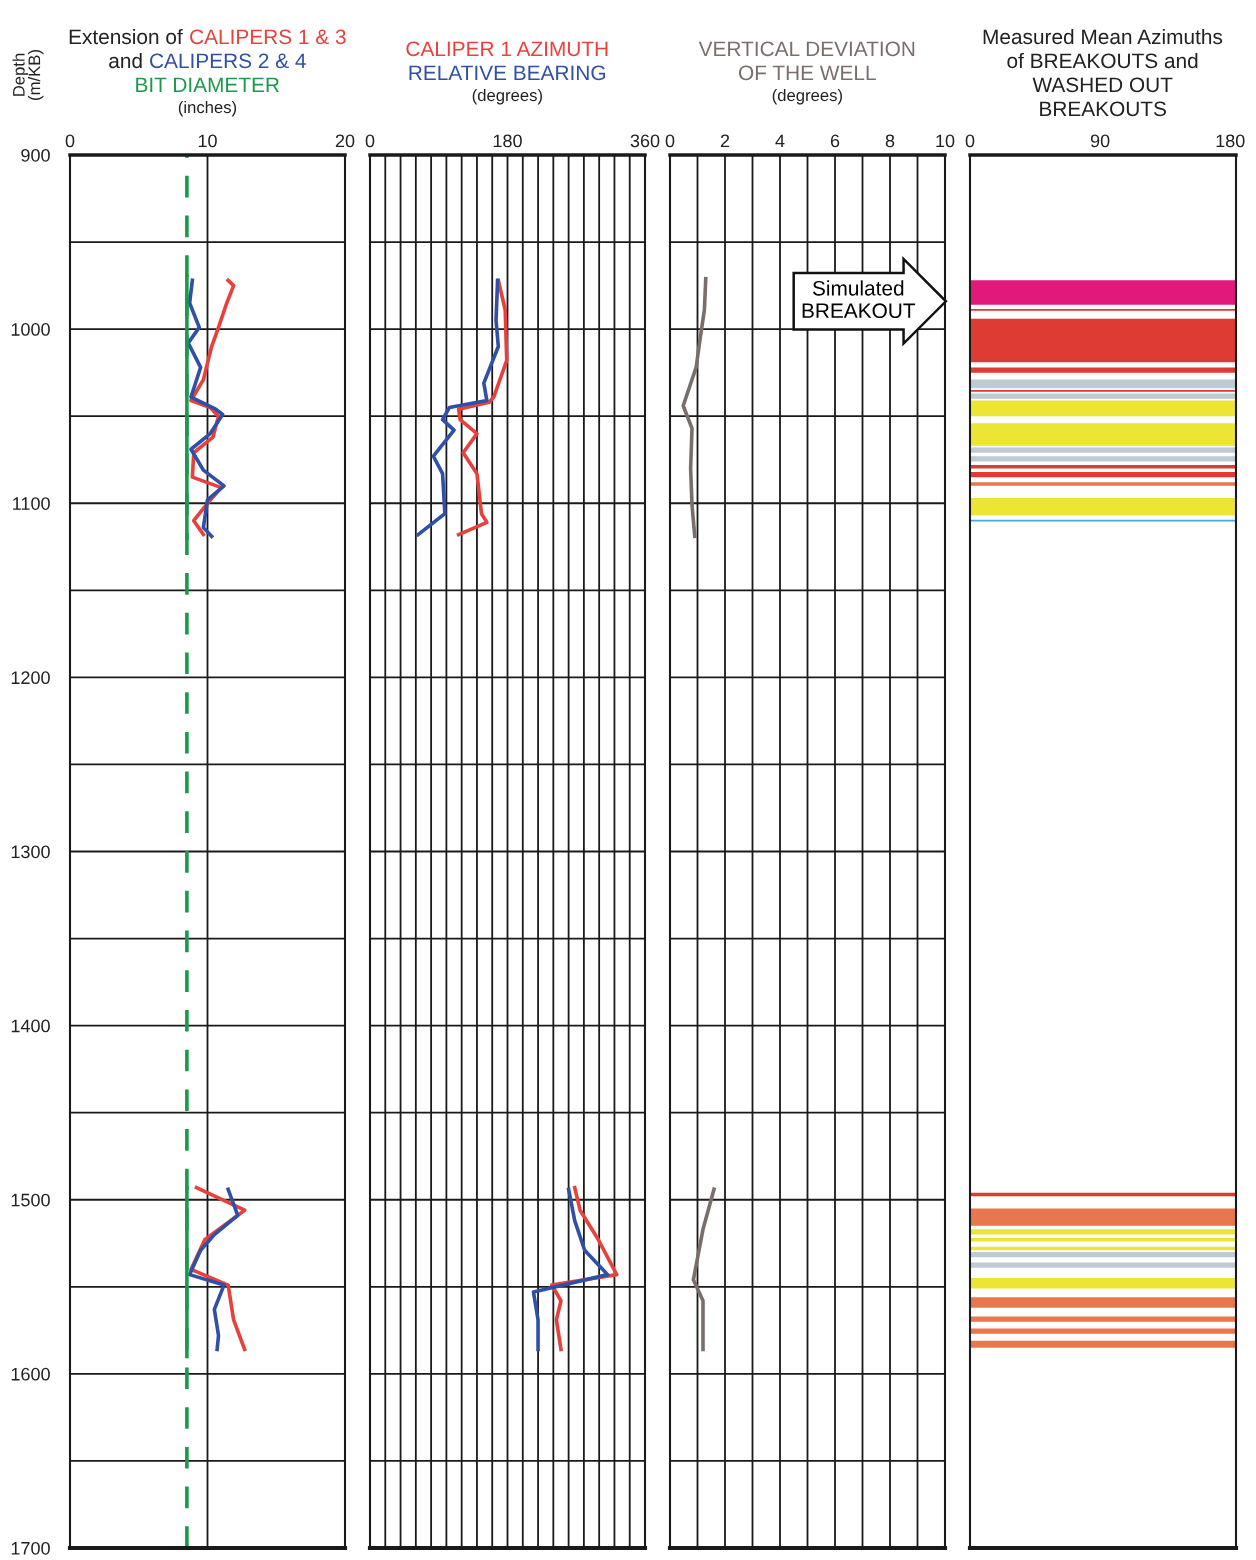 The image size is (1256, 1560). Describe the element at coordinates (228, 61) in the screenshot. I see `text: CALIPERS 2 & 4` at that location.